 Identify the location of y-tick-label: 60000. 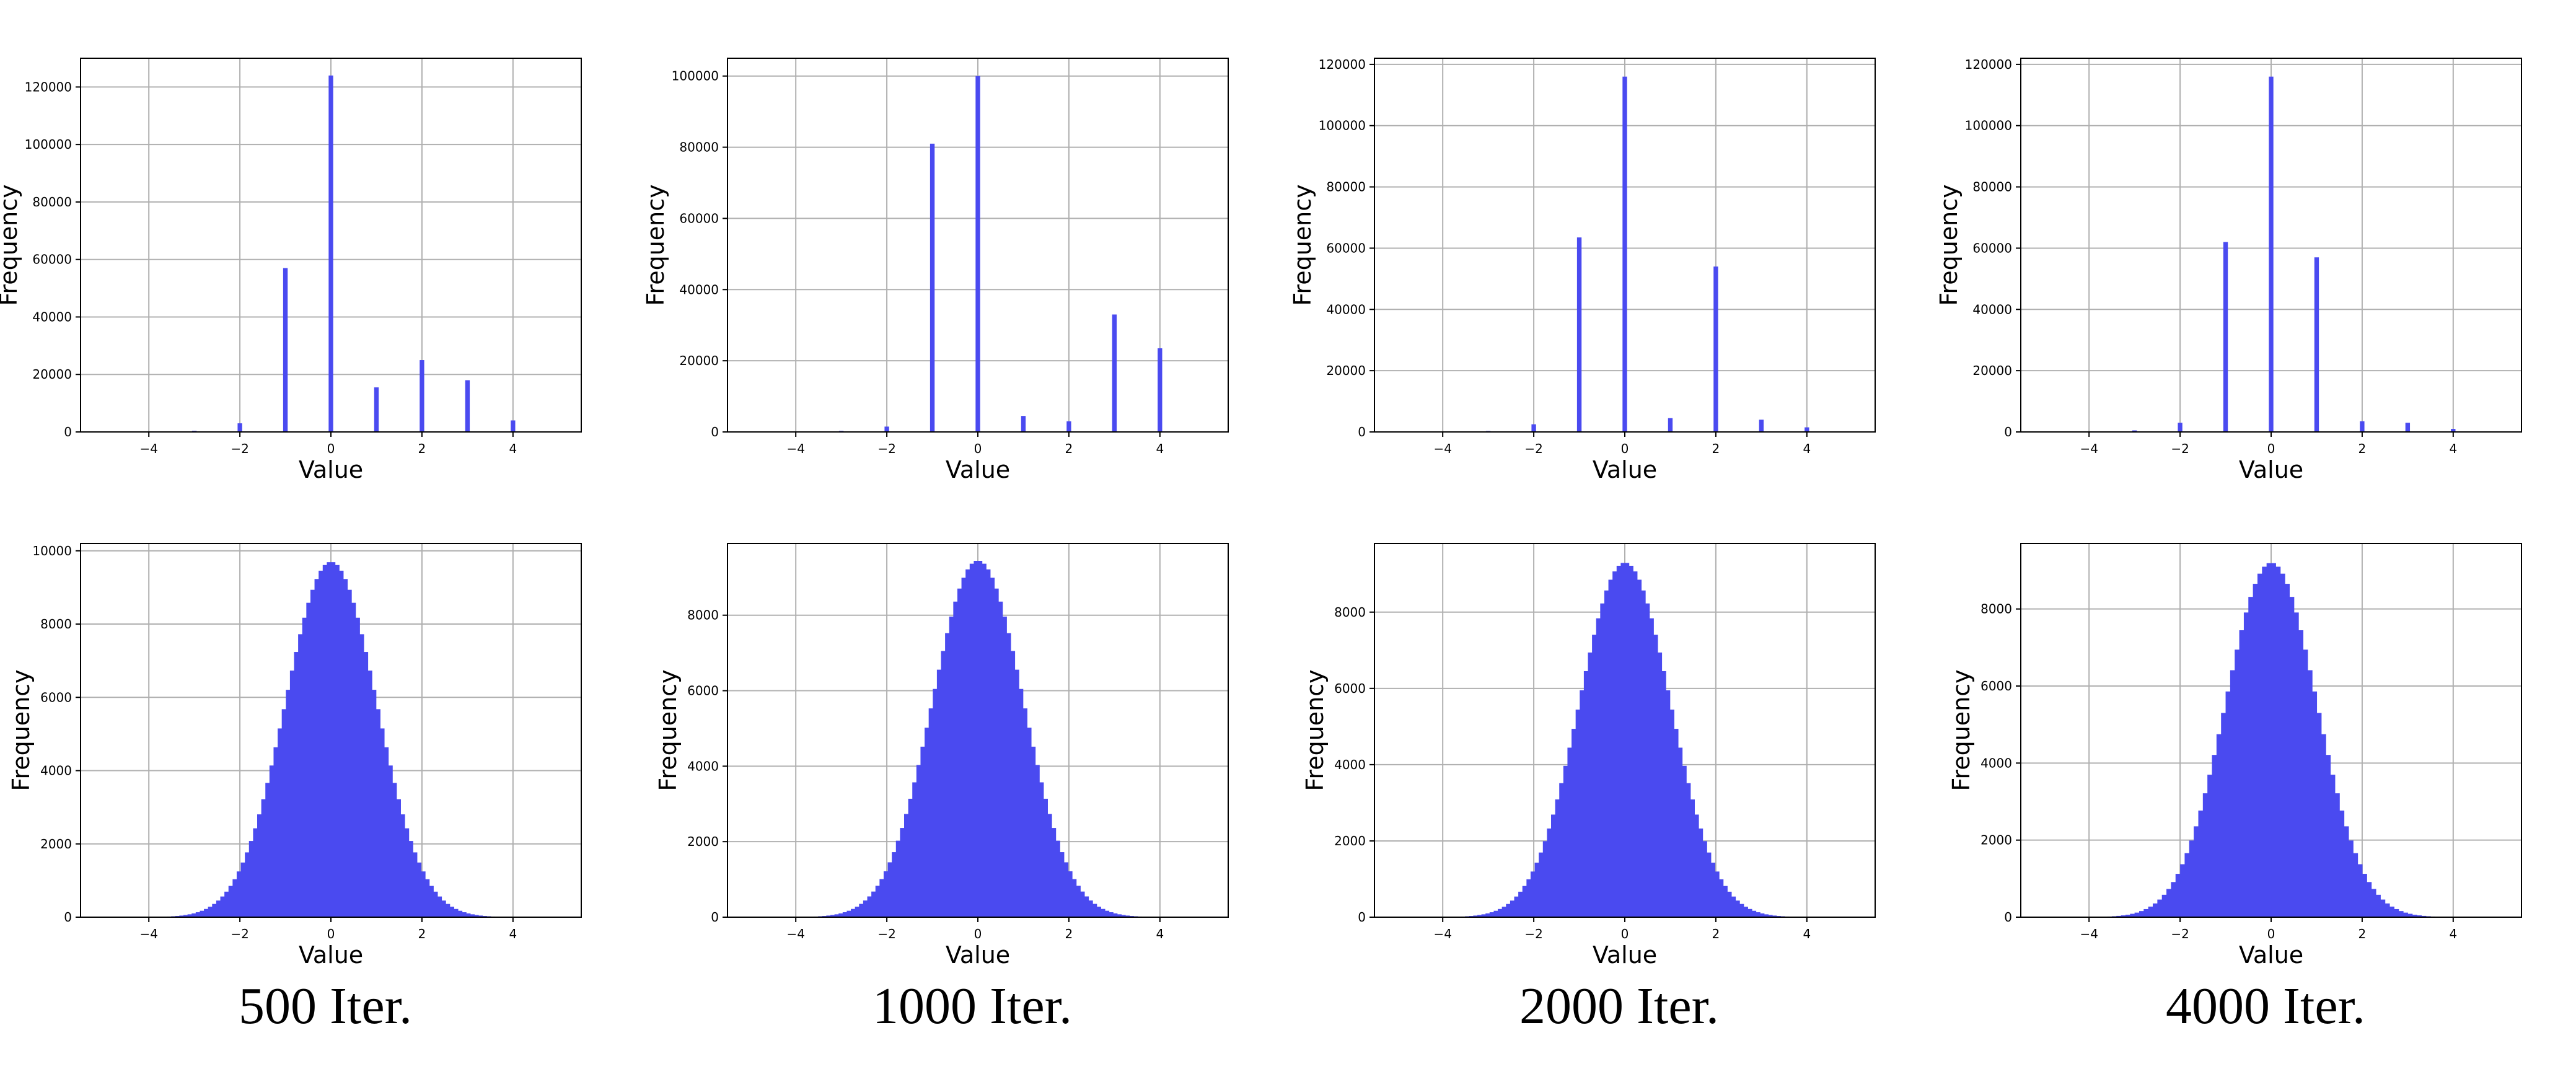
(1346, 247).